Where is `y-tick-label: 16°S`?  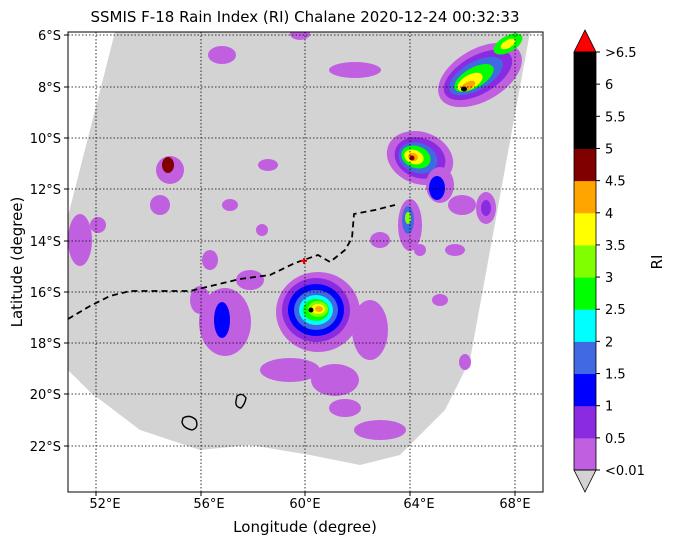 y-tick-label: 16°S is located at coordinates (45, 293).